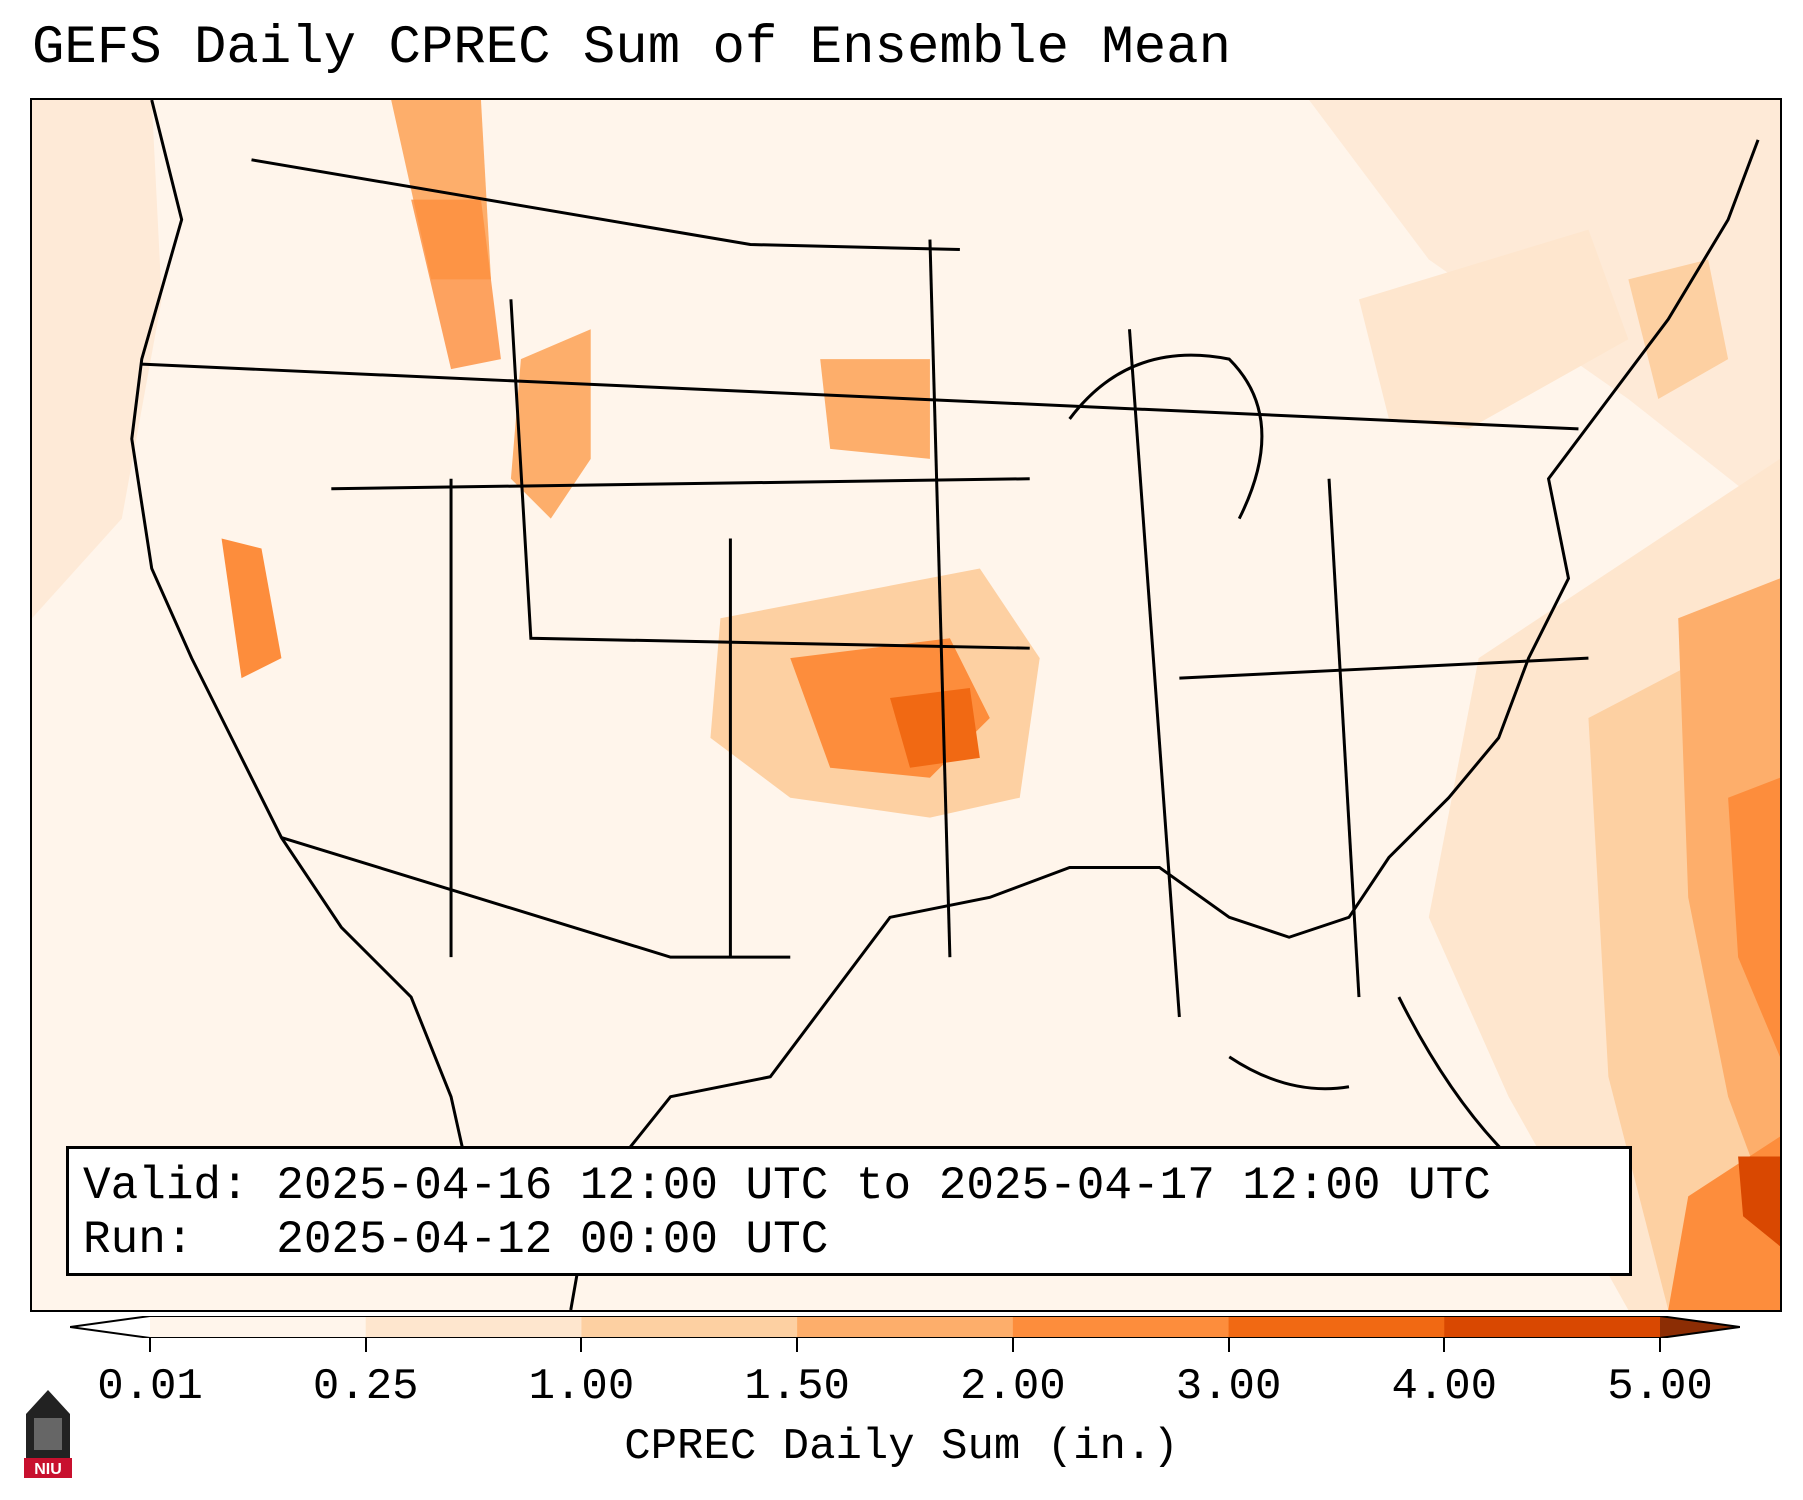 The height and width of the screenshot is (1500, 1803). I want to click on colorbar-tick-label: 3.00, so click(1228, 1387).